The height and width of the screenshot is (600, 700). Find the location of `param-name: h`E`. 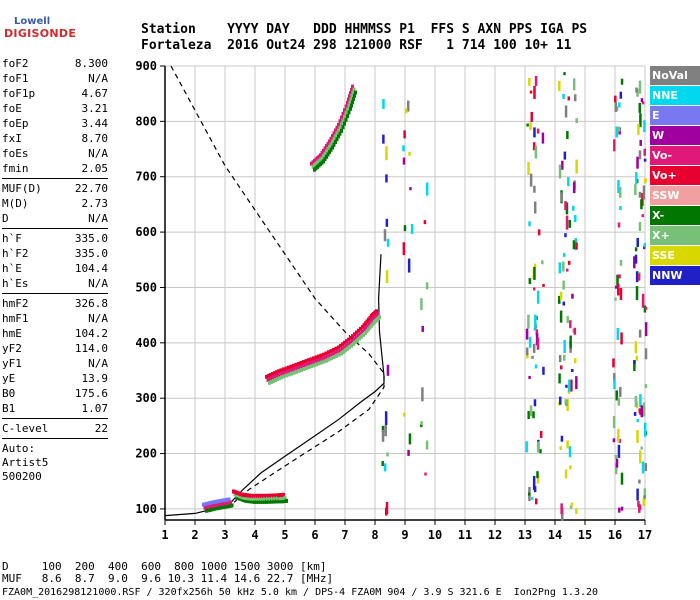

param-name: h`E is located at coordinates (12, 268).